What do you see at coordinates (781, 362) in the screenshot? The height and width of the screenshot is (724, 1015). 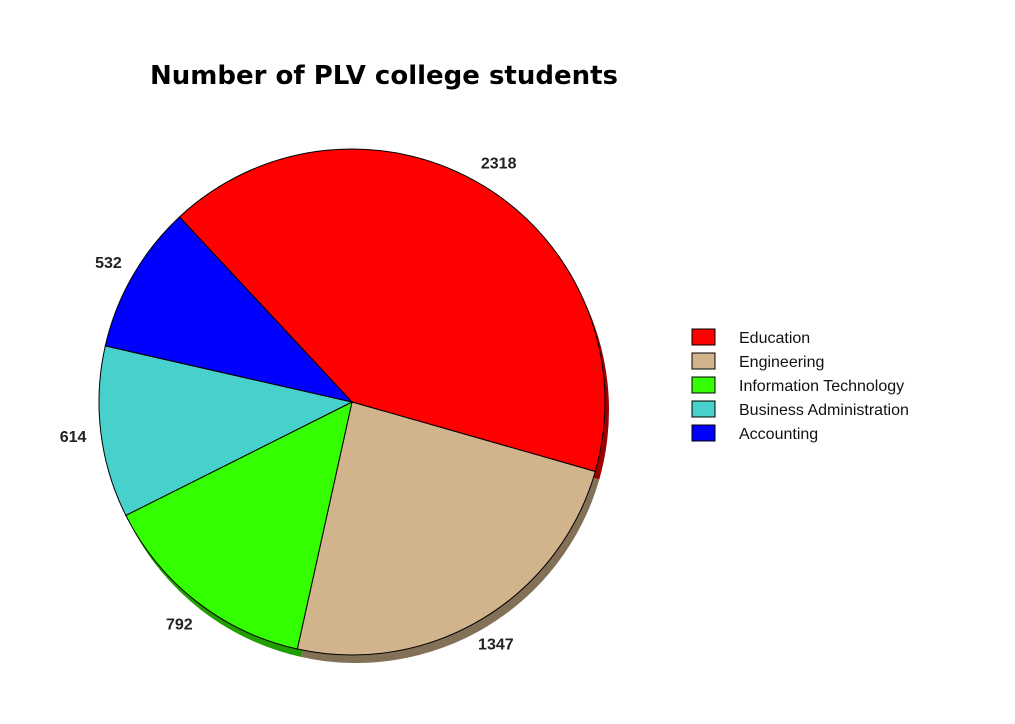 I see `legend-label-engineering: Engineering` at bounding box center [781, 362].